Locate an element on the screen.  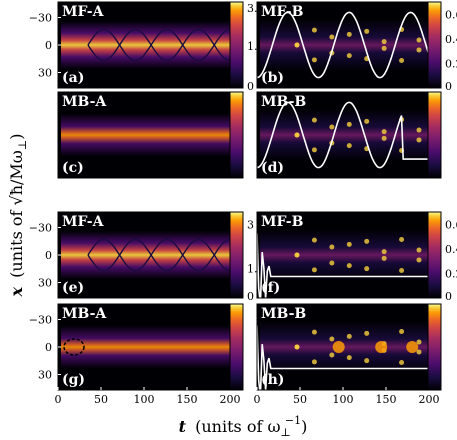
panel-label: (a) is located at coordinates (73, 78).